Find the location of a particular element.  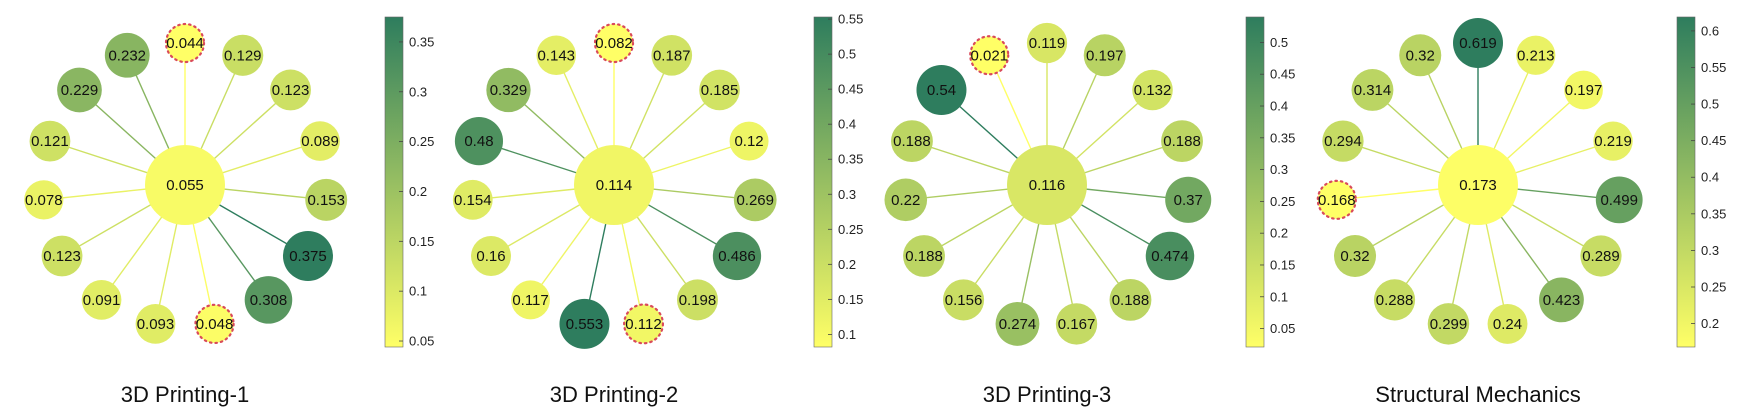

node-value-label: 0.288 is located at coordinates (1395, 300).